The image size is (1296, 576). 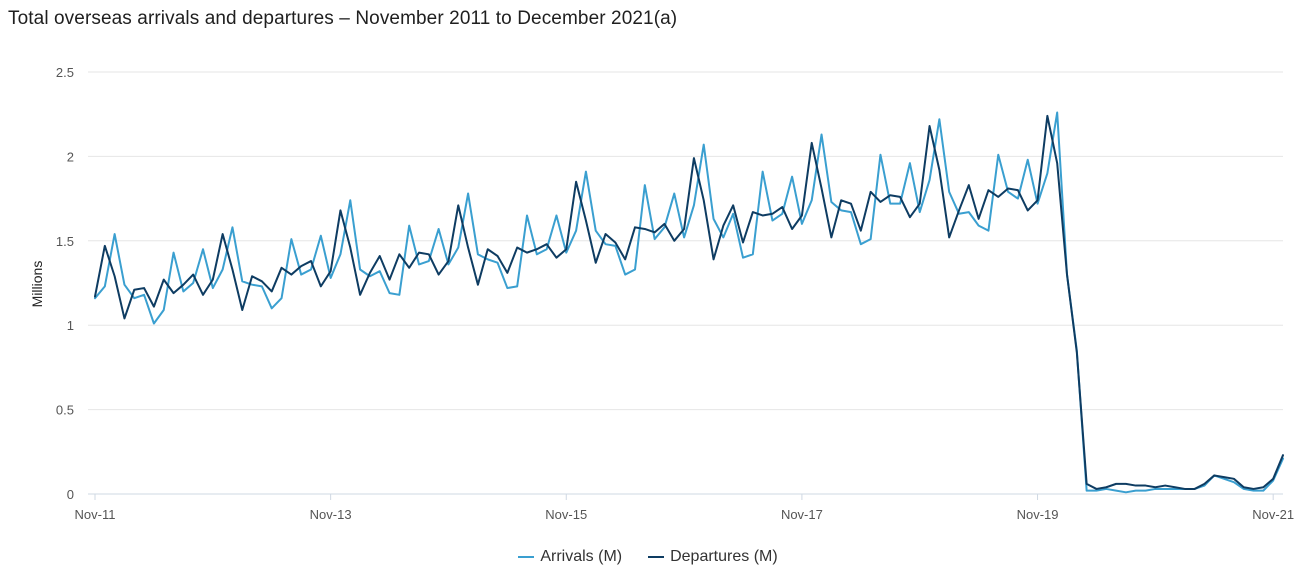 I want to click on y-tick-label: 2, so click(x=70, y=156).